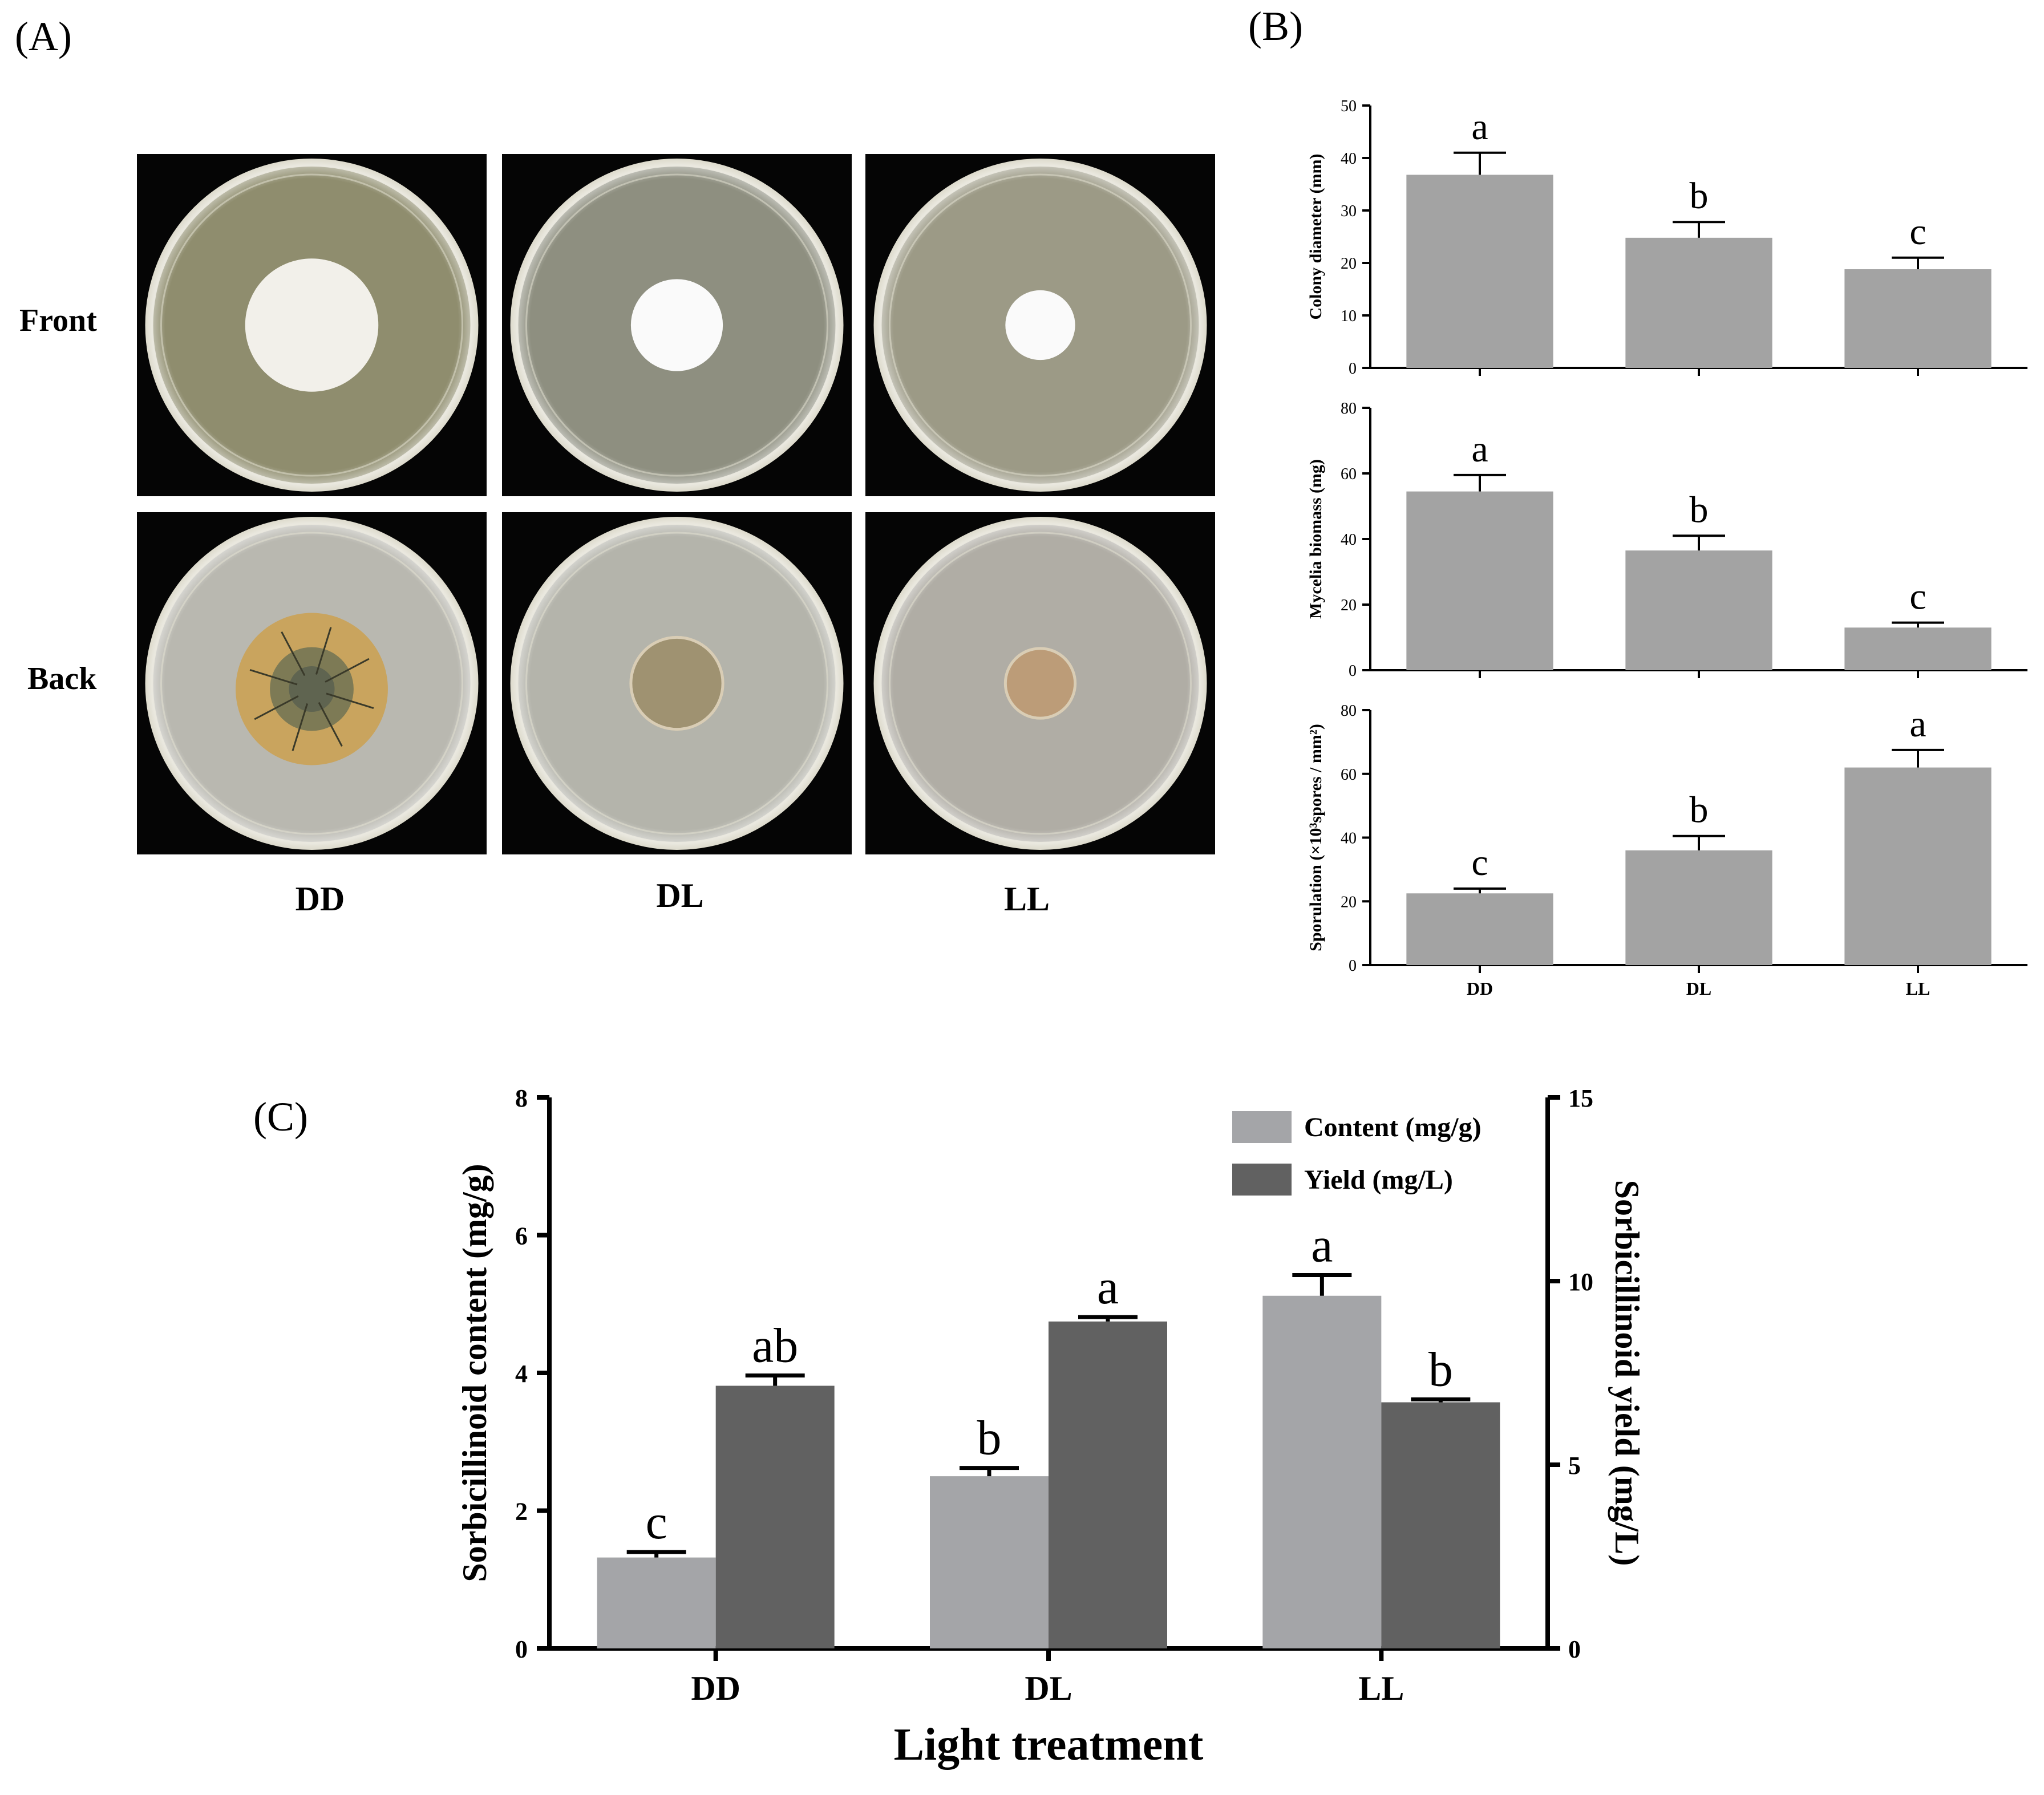 The width and height of the screenshot is (2044, 1795). Describe the element at coordinates (1574, 1649) in the screenshot. I see `right-y-tick-label: 0` at that location.